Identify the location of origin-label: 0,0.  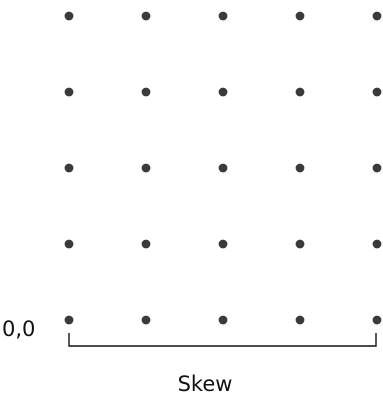
(18, 329).